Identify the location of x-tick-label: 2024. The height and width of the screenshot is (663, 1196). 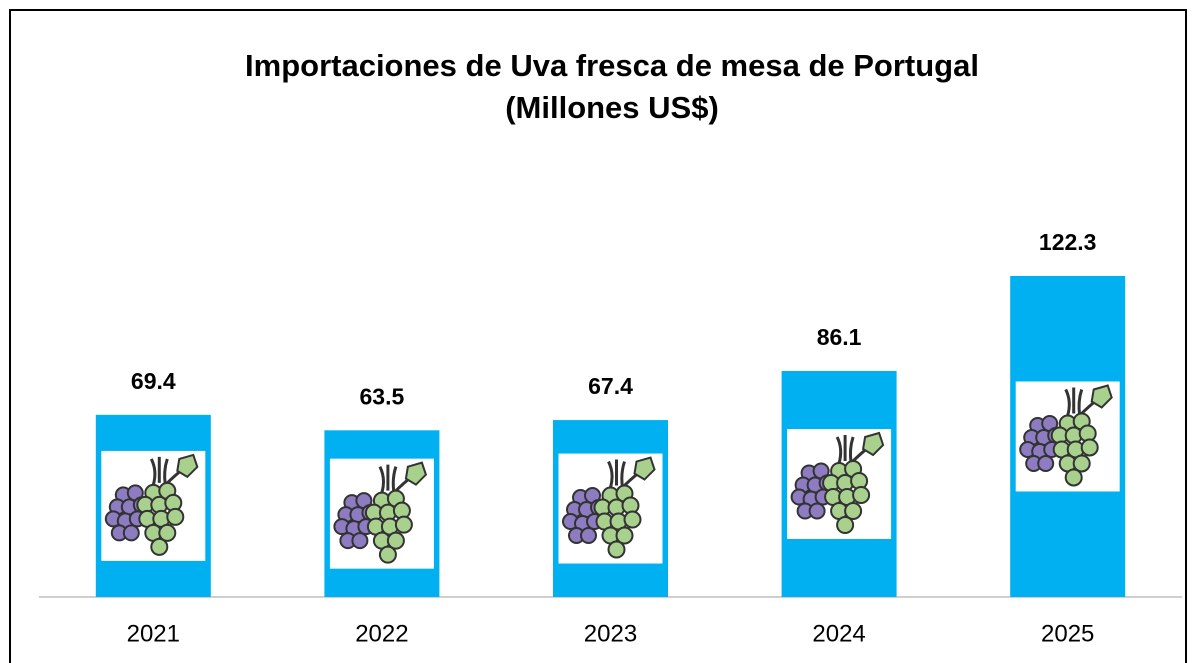
(838, 633).